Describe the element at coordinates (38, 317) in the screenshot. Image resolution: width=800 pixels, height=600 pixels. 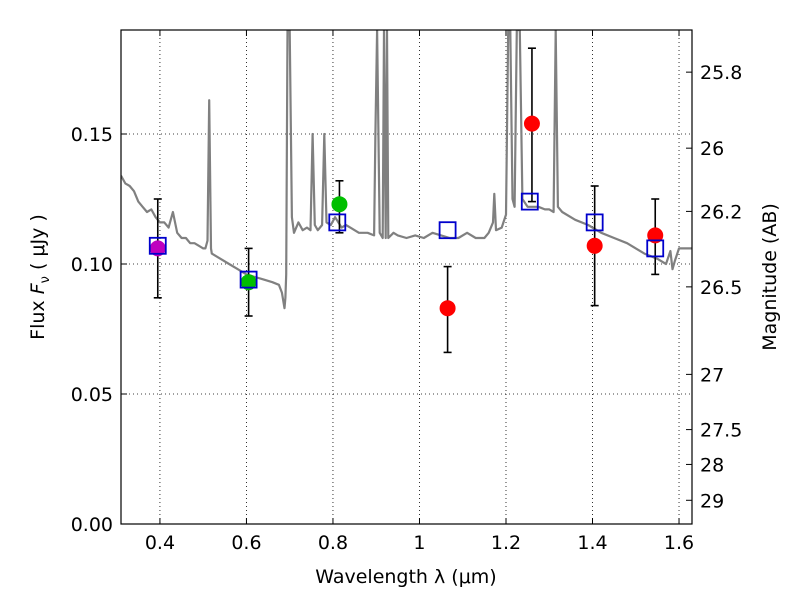
I see `y-axis-label-prefix: Flux` at that location.